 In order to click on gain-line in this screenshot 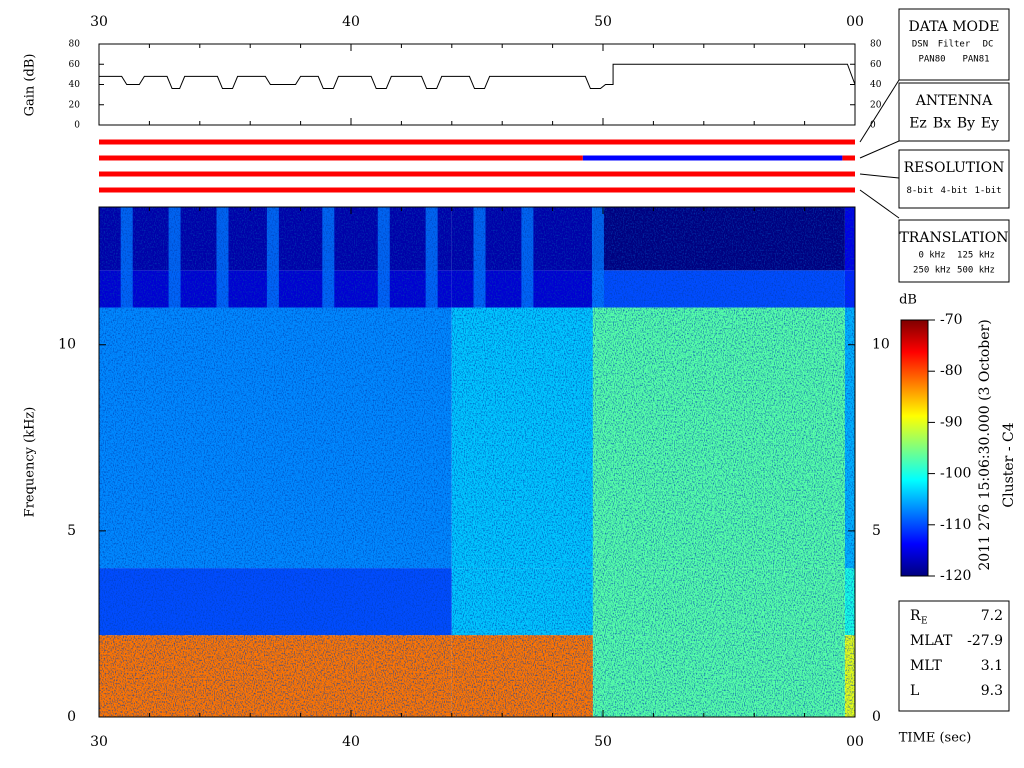, I will do `click(477, 76)`.